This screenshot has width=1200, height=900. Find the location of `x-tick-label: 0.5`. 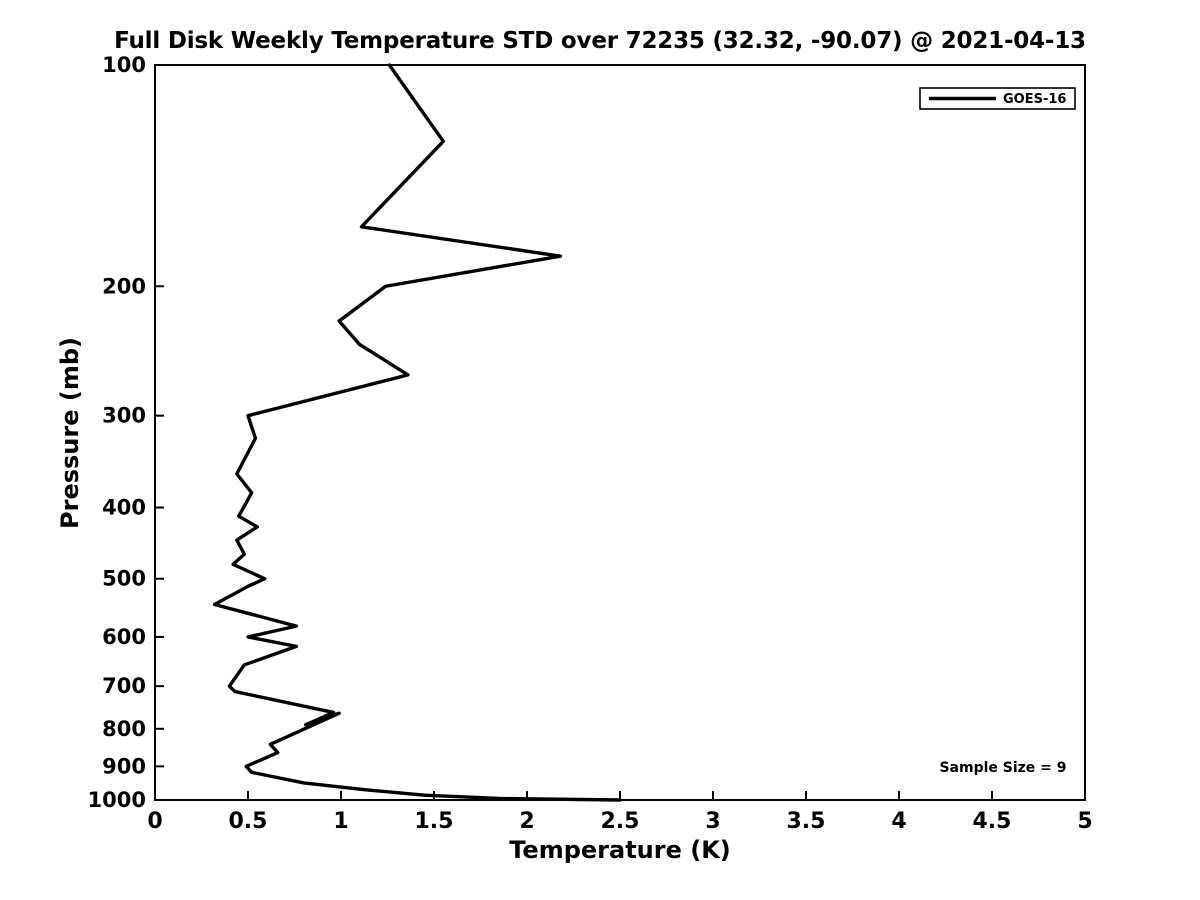

x-tick-label: 0.5 is located at coordinates (248, 821).